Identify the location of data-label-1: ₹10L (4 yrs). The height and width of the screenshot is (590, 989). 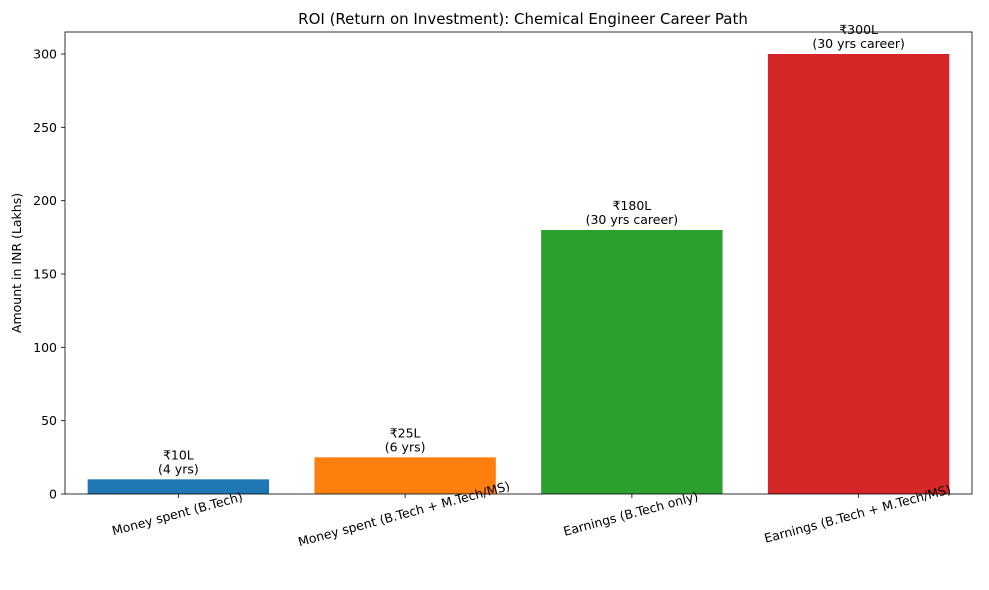
(178, 461).